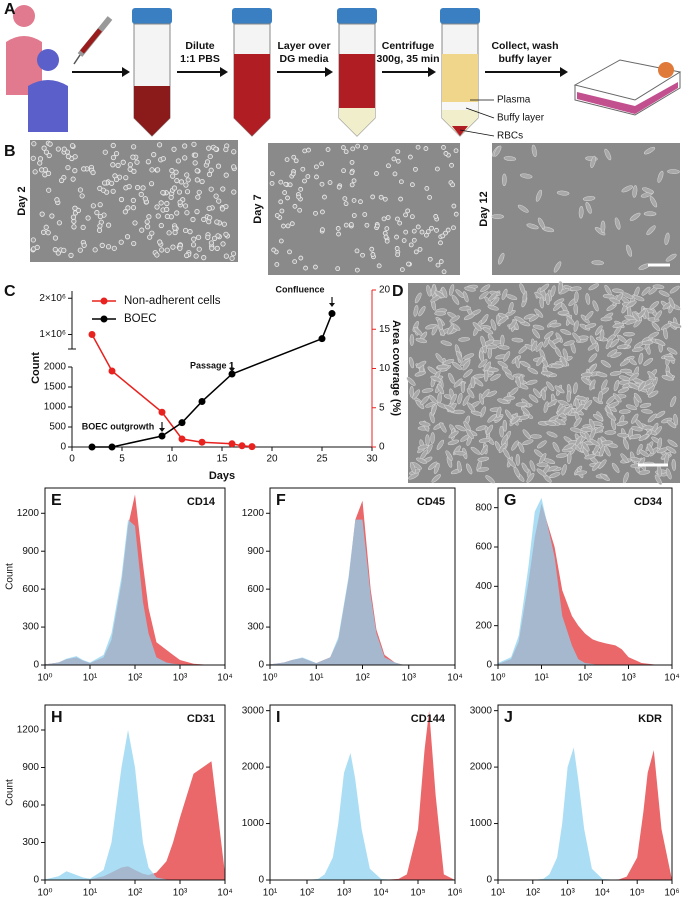 This screenshot has height=905, width=683. What do you see at coordinates (224, 678) in the screenshot?
I see `x-tick-label: 10⁴` at bounding box center [224, 678].